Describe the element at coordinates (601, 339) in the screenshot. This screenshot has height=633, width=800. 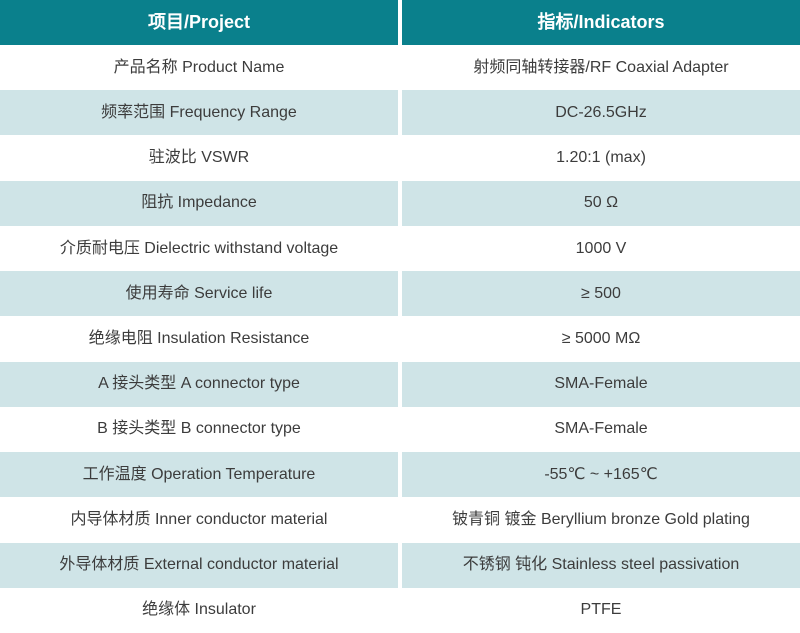
I see `indicator-cell: ≥ 5000 MΩ` at that location.